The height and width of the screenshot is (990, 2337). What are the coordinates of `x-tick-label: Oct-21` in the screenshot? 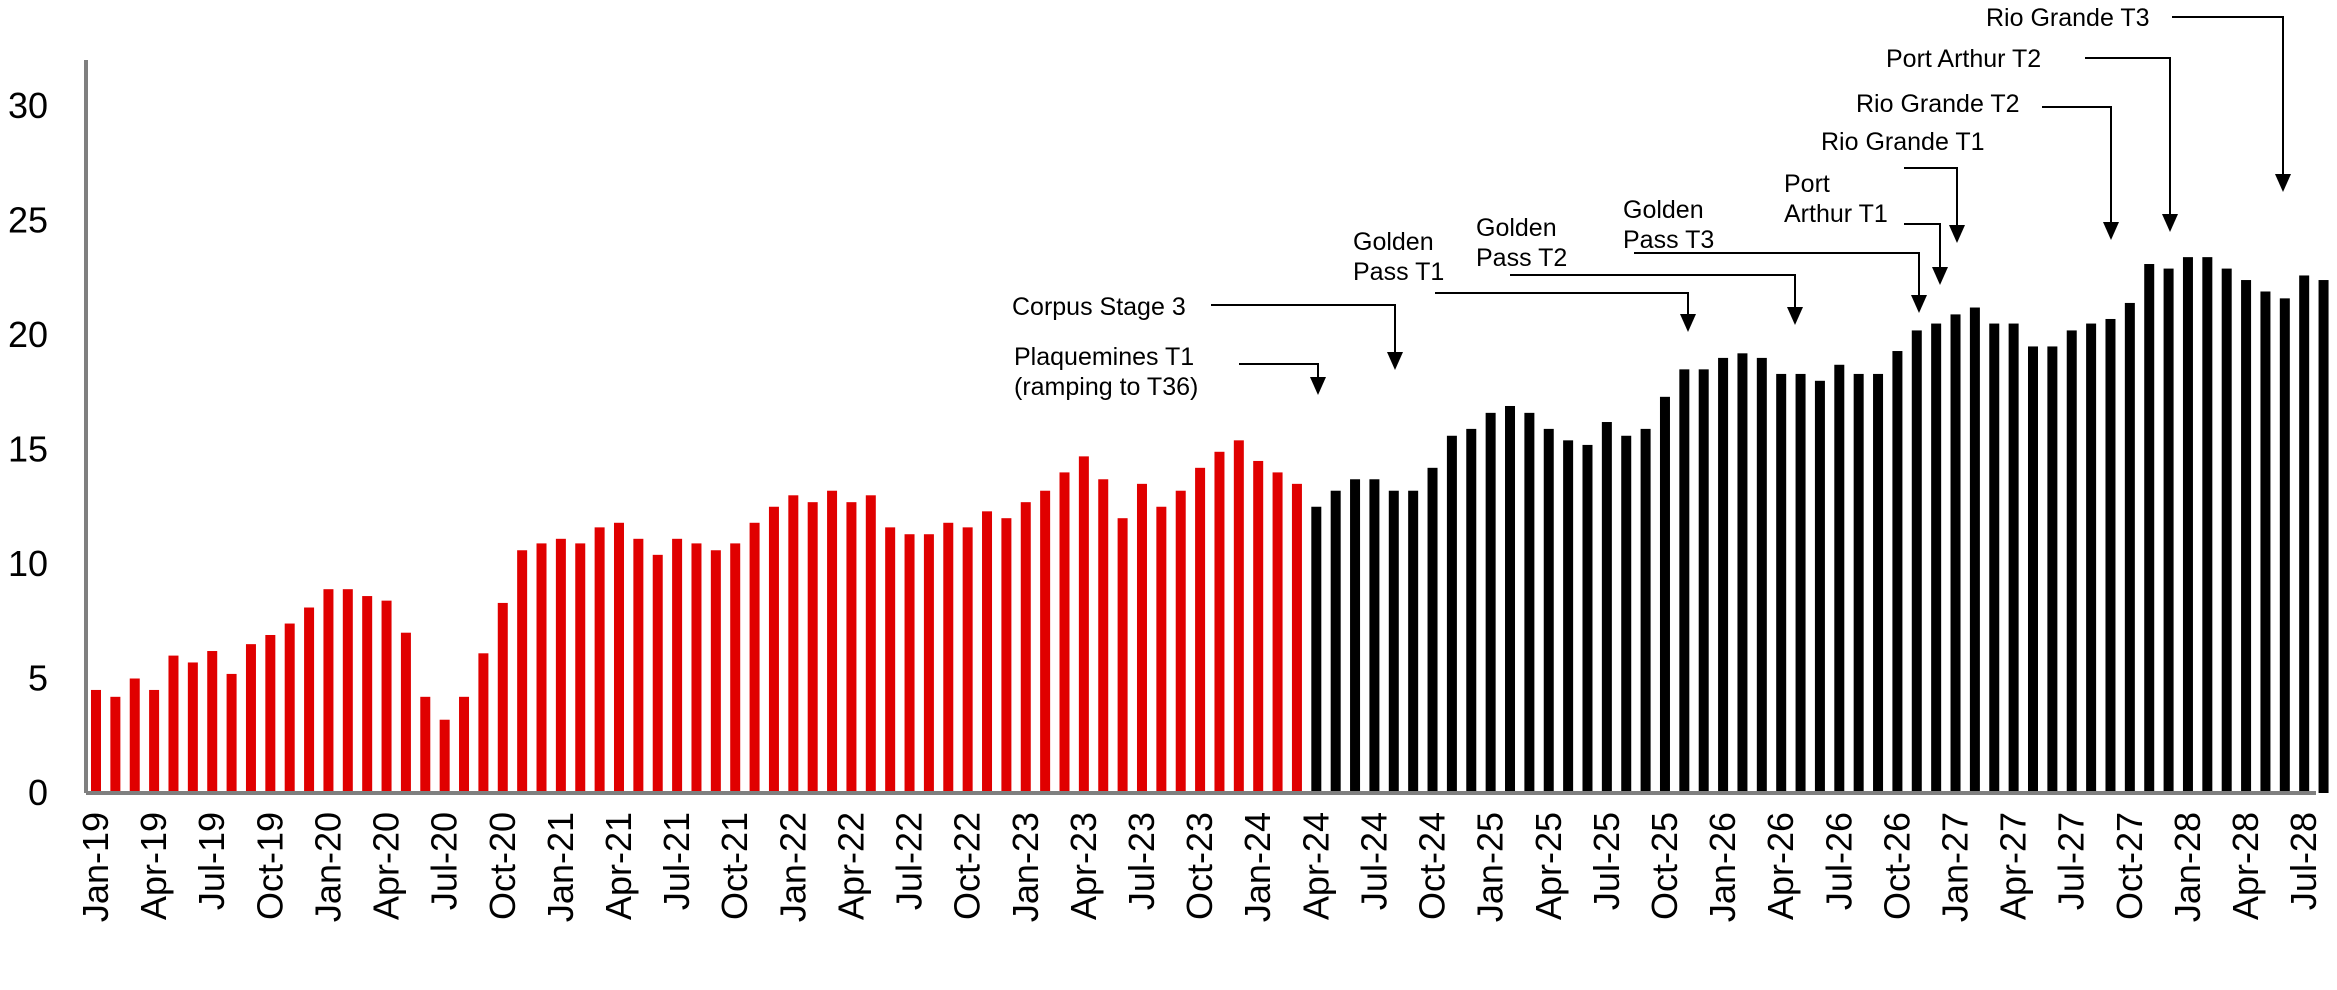 It's located at (734, 866).